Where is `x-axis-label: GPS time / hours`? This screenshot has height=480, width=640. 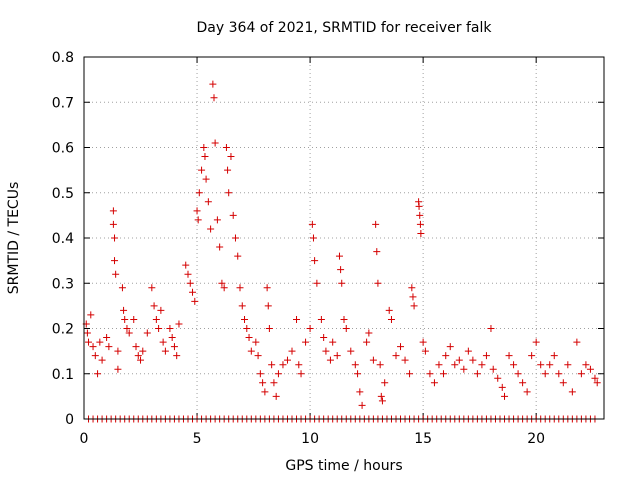
x-axis-label: GPS time / hours is located at coordinates (343, 466).